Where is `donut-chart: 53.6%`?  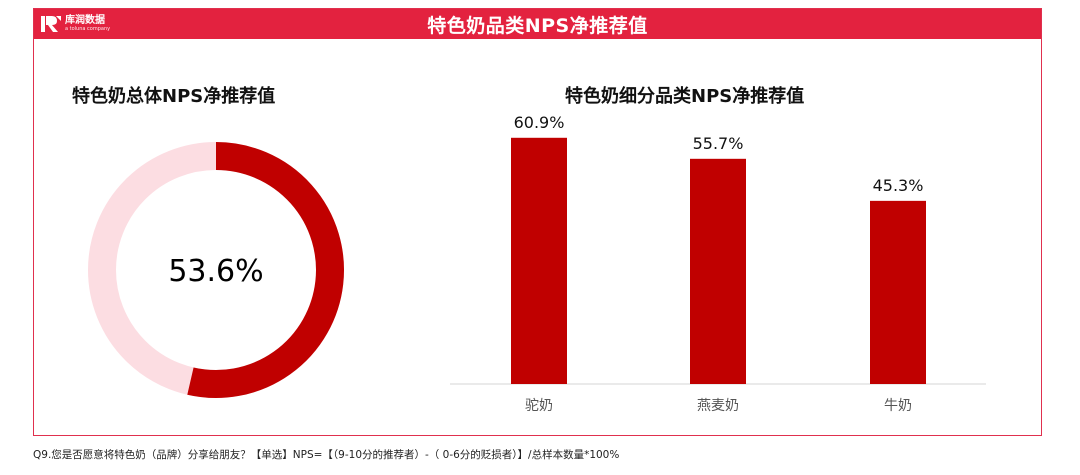
donut-chart: 53.6% is located at coordinates (216, 270).